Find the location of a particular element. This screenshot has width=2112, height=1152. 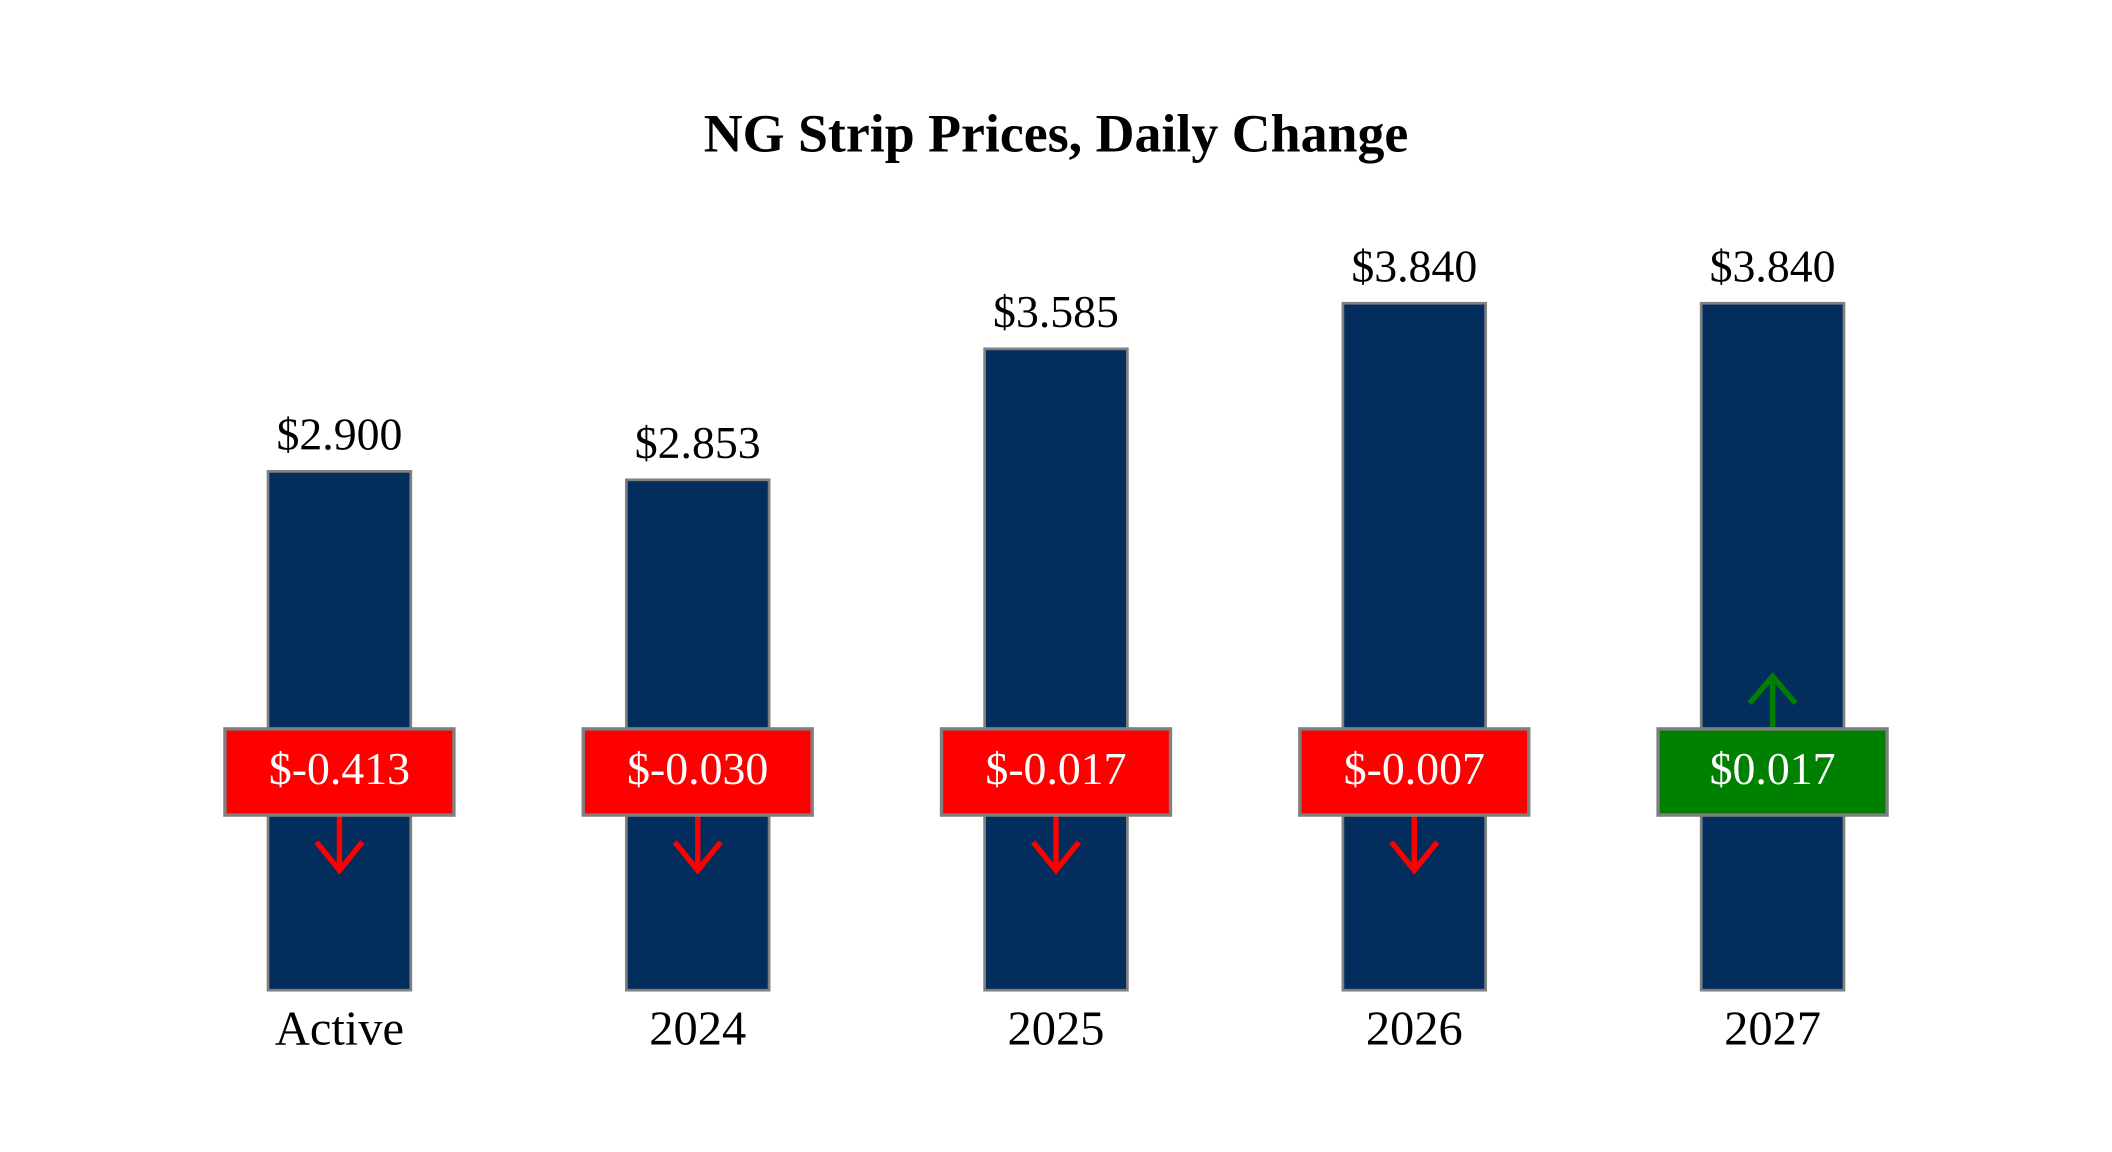

chart-title: NG Strip Prices, Daily Change is located at coordinates (1056, 133).